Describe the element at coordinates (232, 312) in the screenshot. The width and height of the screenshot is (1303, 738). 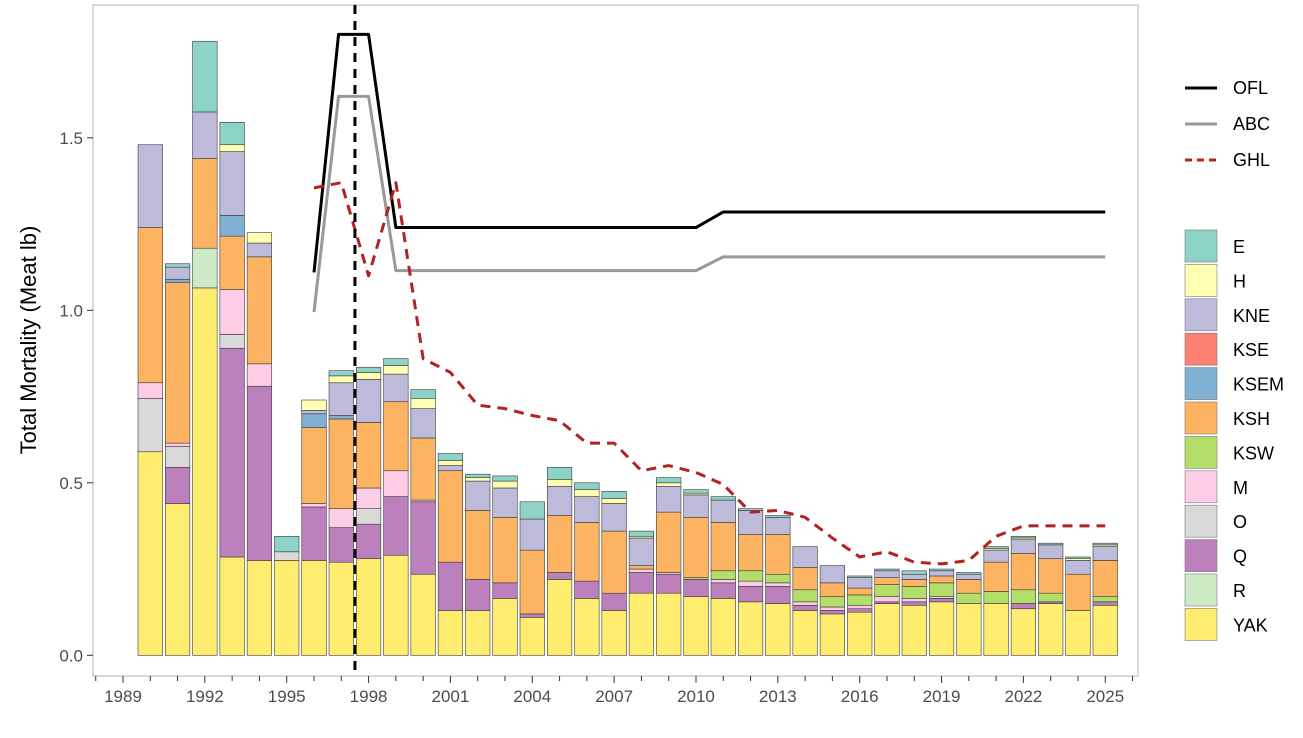
I see `bar-segment-1993-m` at that location.